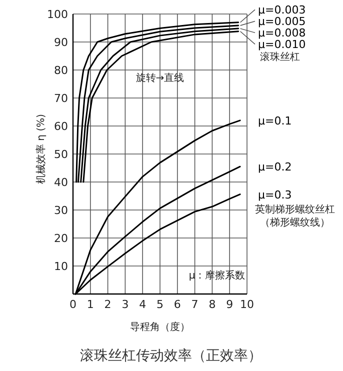 This screenshot has width=343, height=371. Describe the element at coordinates (212, 304) in the screenshot. I see `x-tick-label: 8` at that location.